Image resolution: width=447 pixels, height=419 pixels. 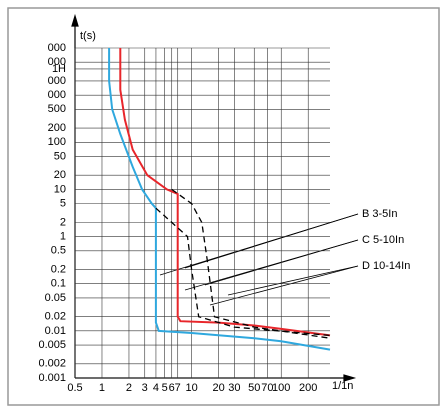 What do you see at coordinates (63, 204) in the screenshot?
I see `y-tick-label: 5` at bounding box center [63, 204].